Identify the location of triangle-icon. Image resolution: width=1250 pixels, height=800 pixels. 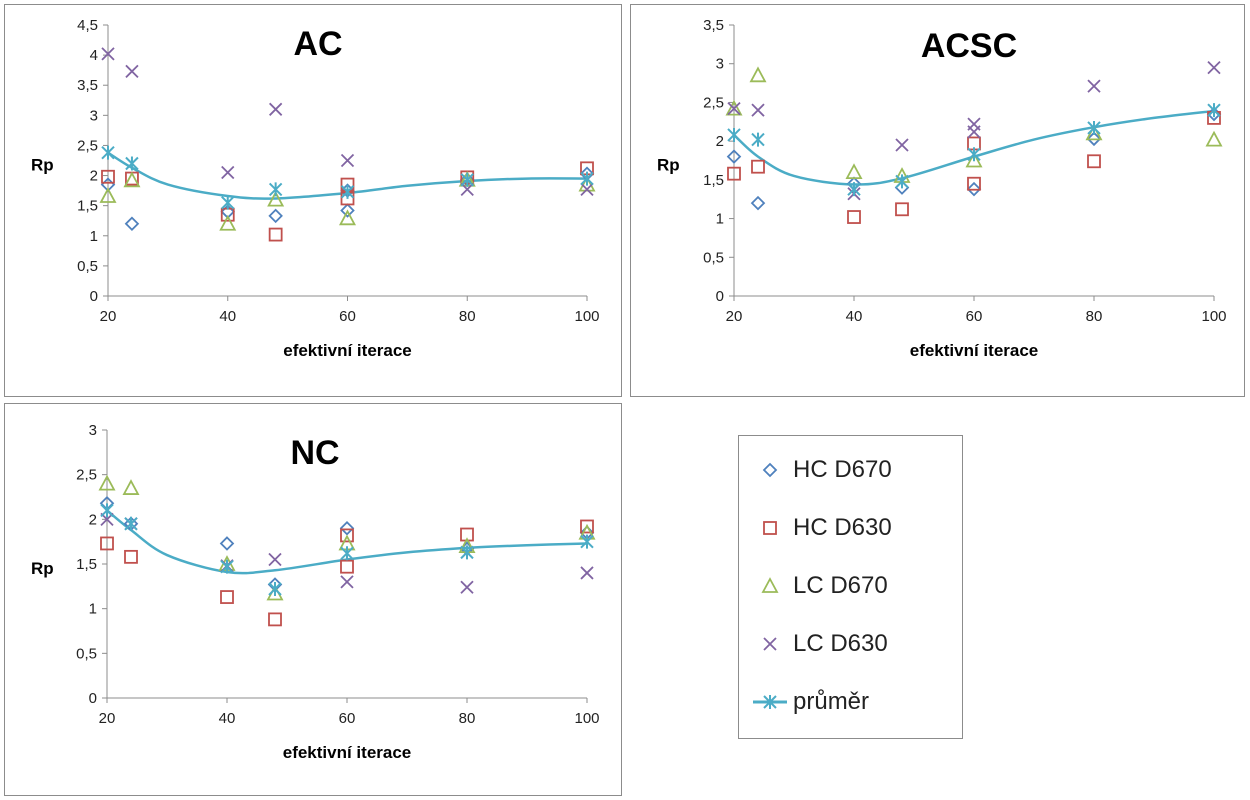
(770, 585).